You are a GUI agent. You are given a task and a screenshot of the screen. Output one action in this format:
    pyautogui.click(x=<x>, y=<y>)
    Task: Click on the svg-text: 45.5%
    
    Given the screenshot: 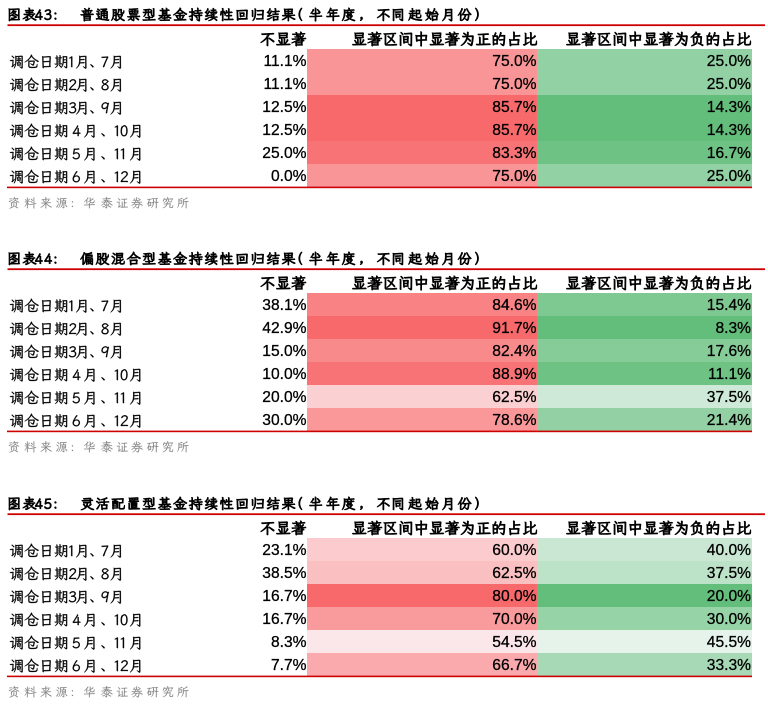 What is the action you would take?
    pyautogui.click(x=729, y=642)
    